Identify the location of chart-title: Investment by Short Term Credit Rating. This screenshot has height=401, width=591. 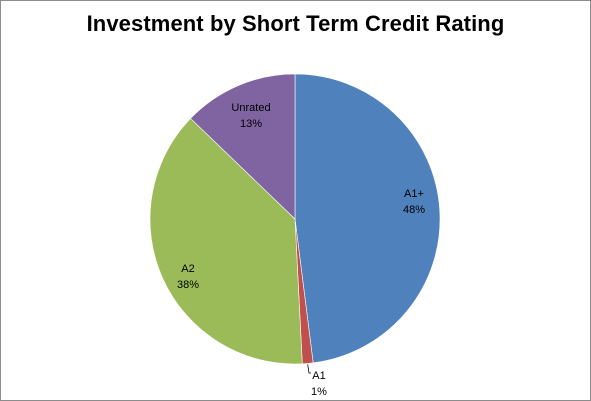
(295, 23).